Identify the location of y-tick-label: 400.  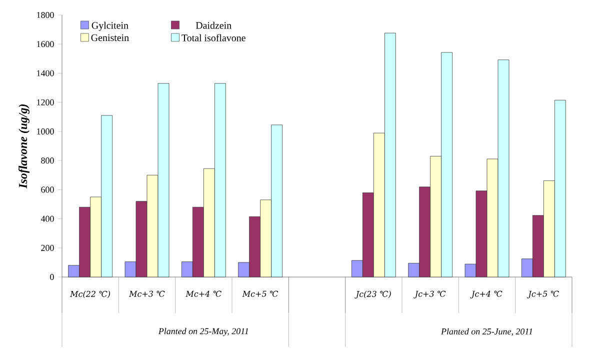
(47, 219).